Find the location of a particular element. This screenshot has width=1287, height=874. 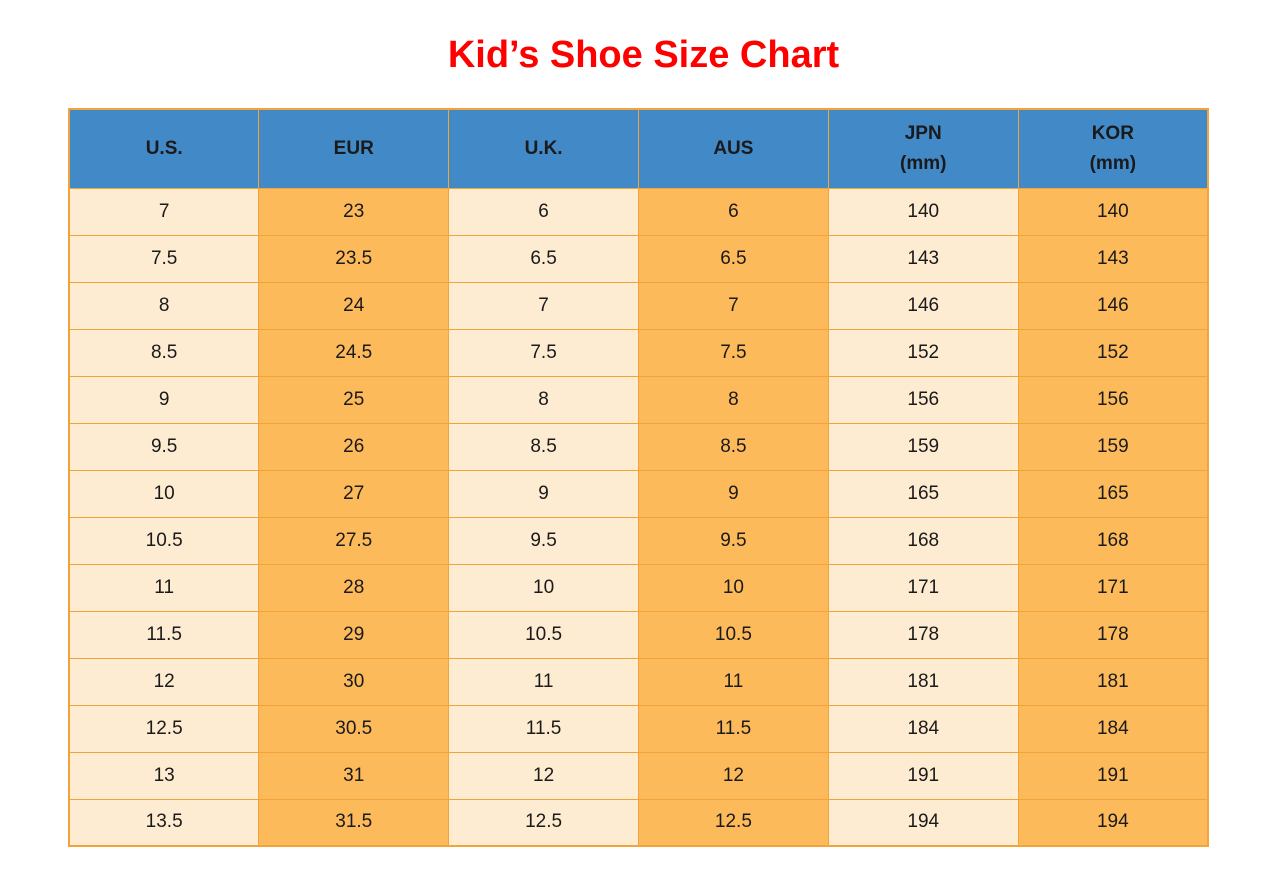

column-header-aus: AUS is located at coordinates (733, 148).